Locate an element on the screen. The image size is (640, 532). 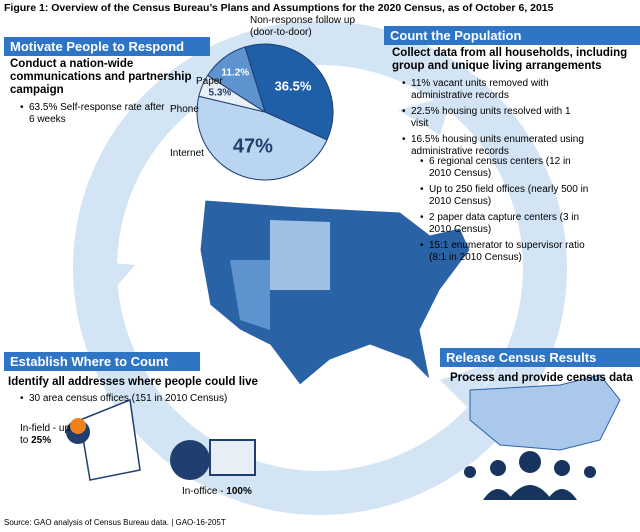
pie-value-label: 11.2% is located at coordinates (235, 73).